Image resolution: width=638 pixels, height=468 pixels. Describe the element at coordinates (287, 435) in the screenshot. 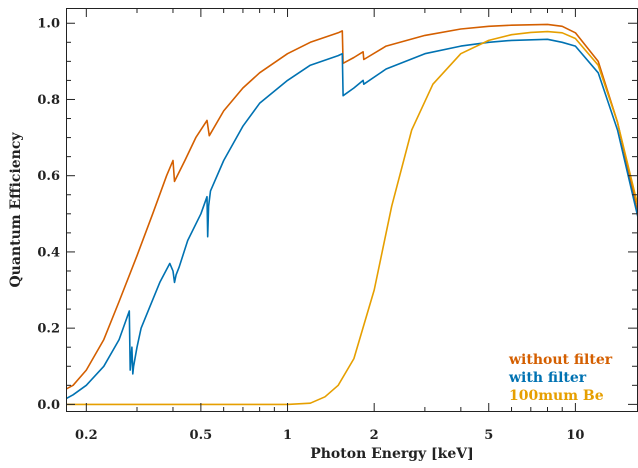

I see `x-tick-label: 1` at that location.